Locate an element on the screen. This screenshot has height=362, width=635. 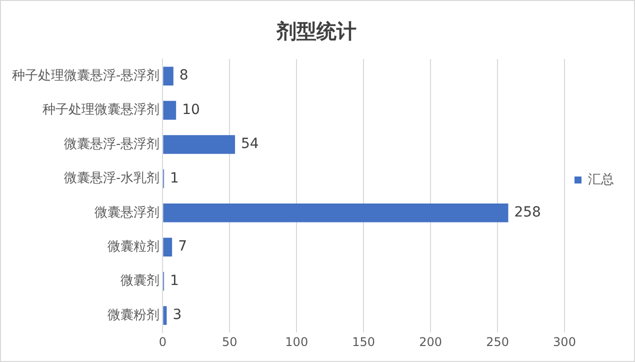
y-tick-label: 微囊剂 is located at coordinates (140, 280).